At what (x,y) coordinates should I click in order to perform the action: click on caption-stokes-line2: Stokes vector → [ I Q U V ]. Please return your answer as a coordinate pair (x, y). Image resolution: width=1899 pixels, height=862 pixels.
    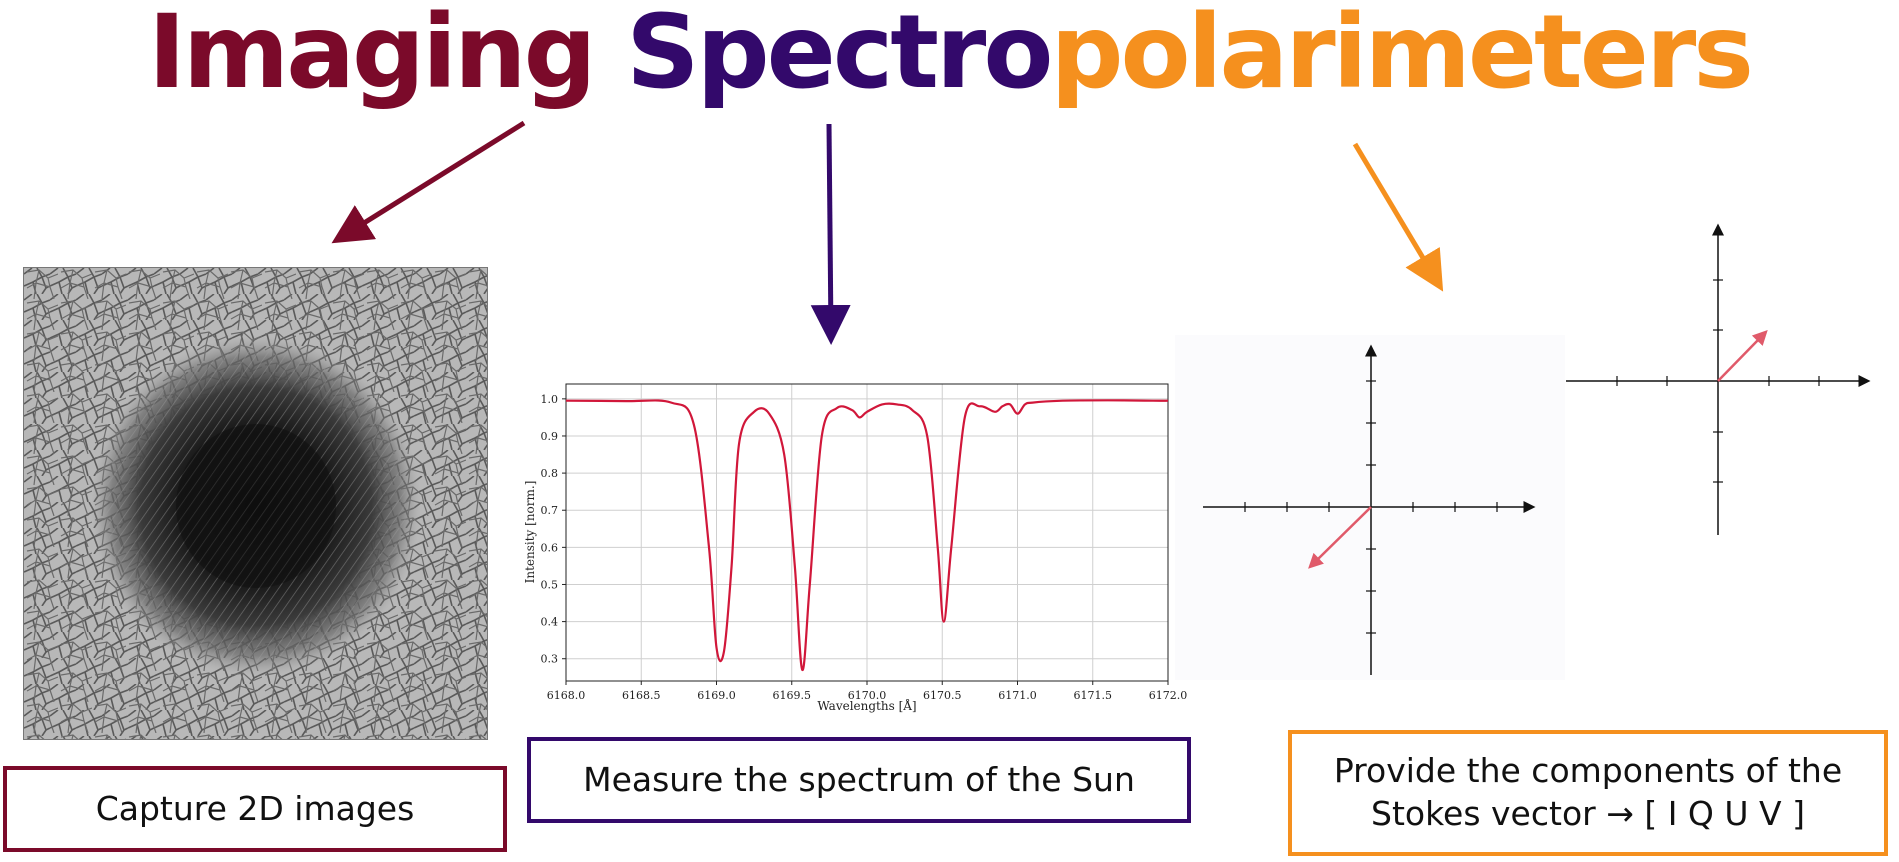
    Looking at the image, I should click on (1588, 813).